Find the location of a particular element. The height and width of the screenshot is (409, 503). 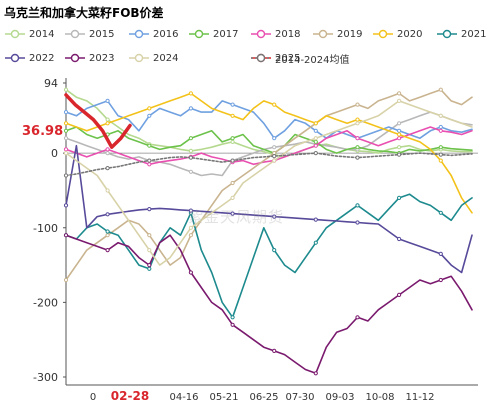

legend-label: 2019 is located at coordinates (350, 34).